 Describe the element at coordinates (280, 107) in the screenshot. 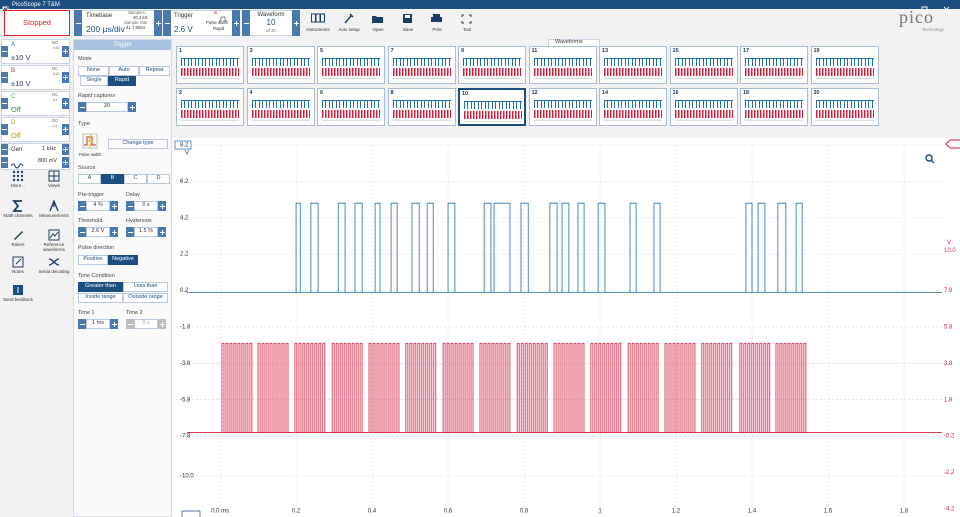

I see `waveform-thumbnail: 4` at that location.